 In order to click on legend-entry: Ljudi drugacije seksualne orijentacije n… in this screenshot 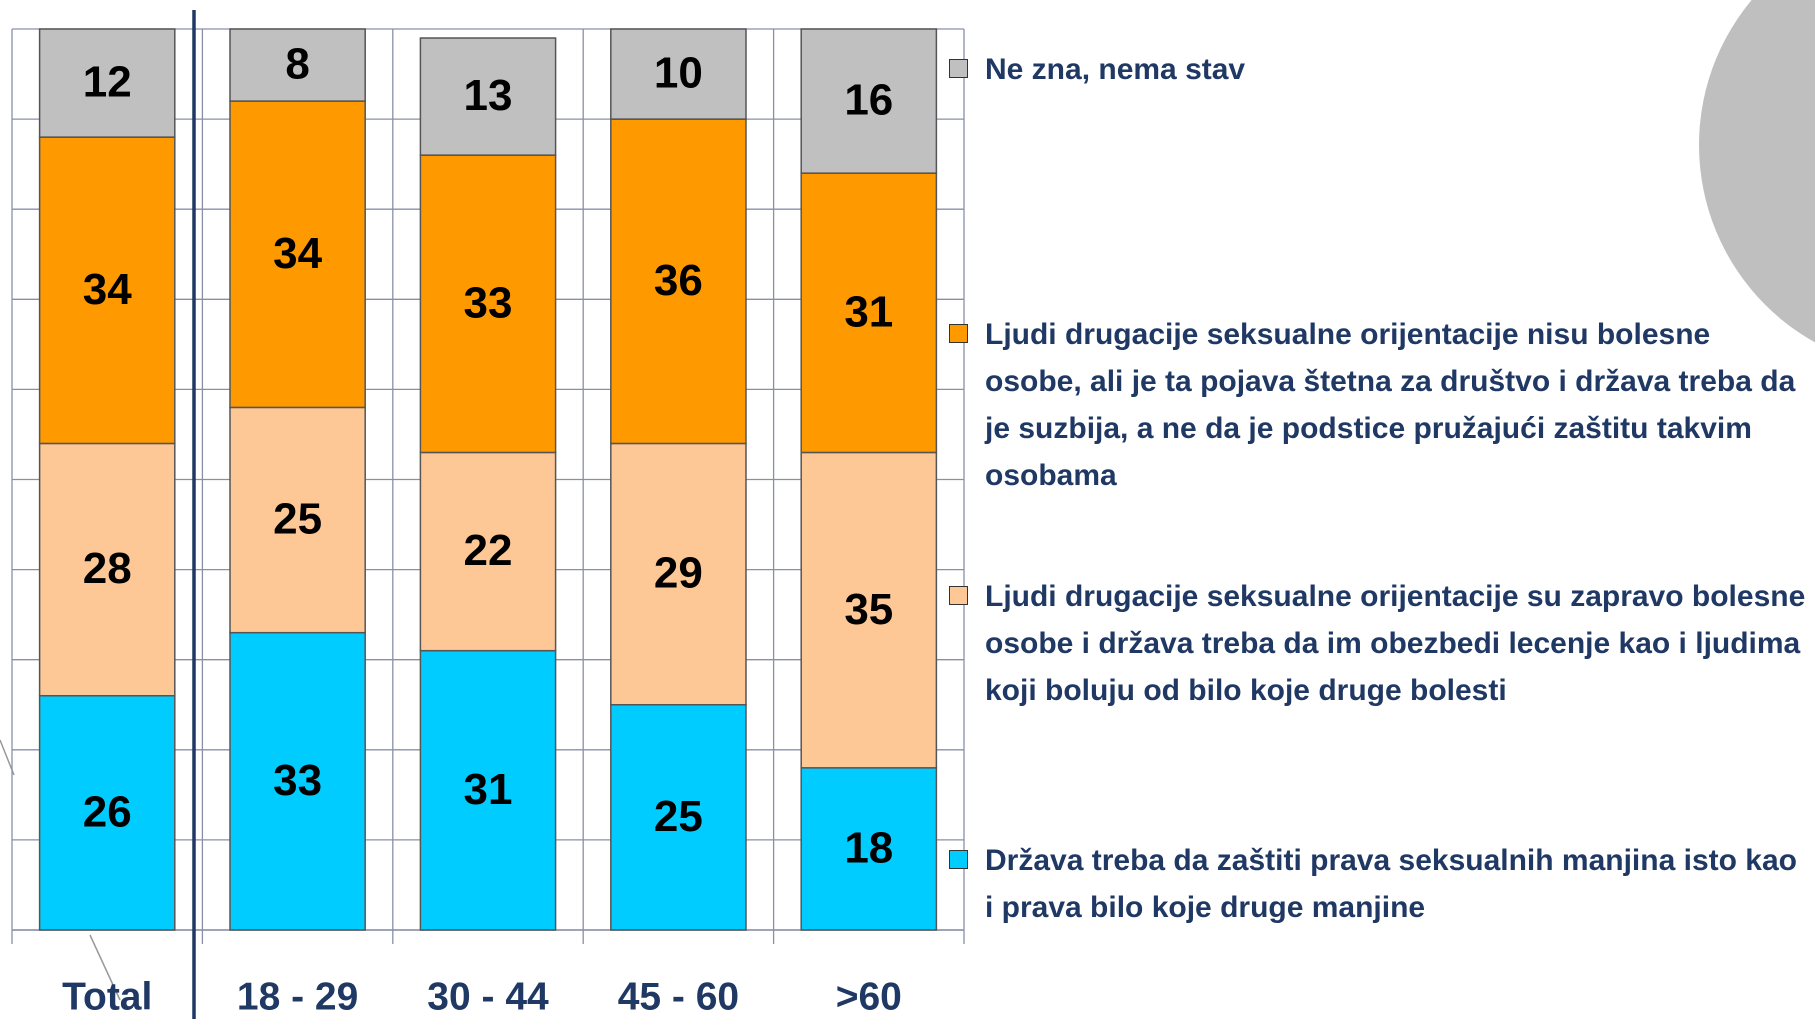, I will do `click(1380, 405)`.